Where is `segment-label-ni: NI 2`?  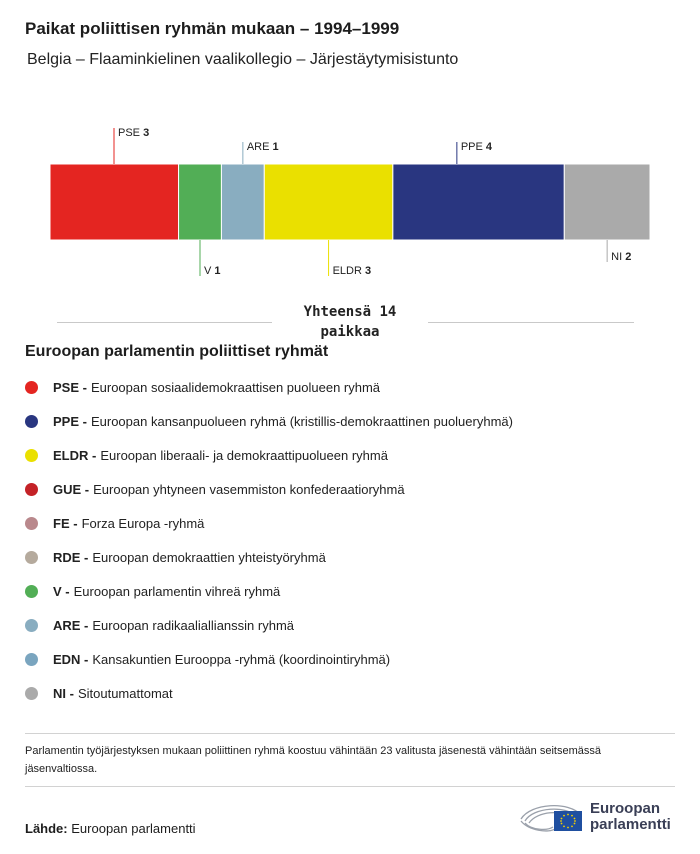 segment-label-ni: NI 2 is located at coordinates (621, 257).